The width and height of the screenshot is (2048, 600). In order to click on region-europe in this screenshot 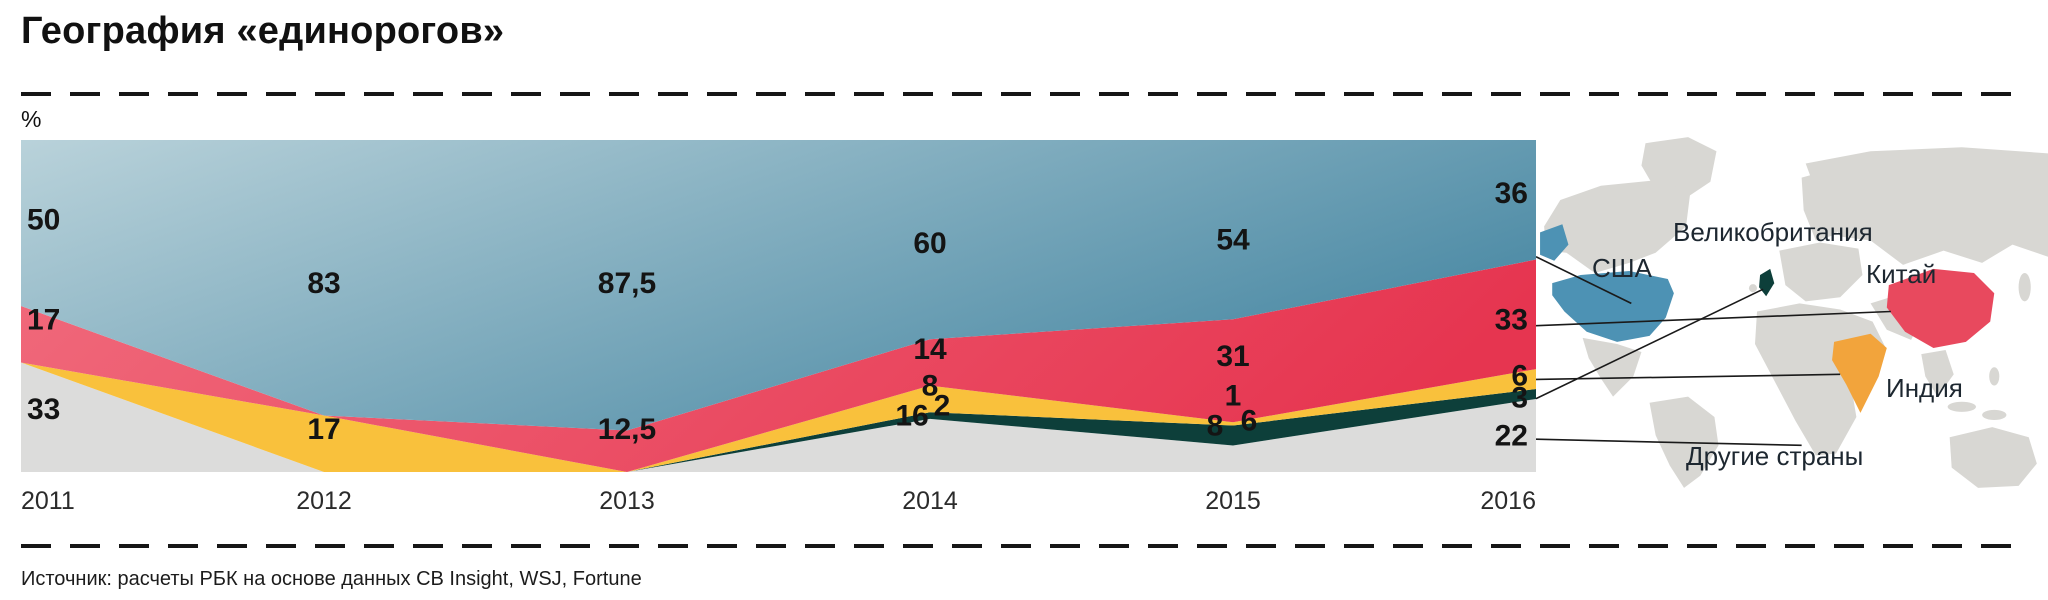, I will do `click(1821, 272)`.